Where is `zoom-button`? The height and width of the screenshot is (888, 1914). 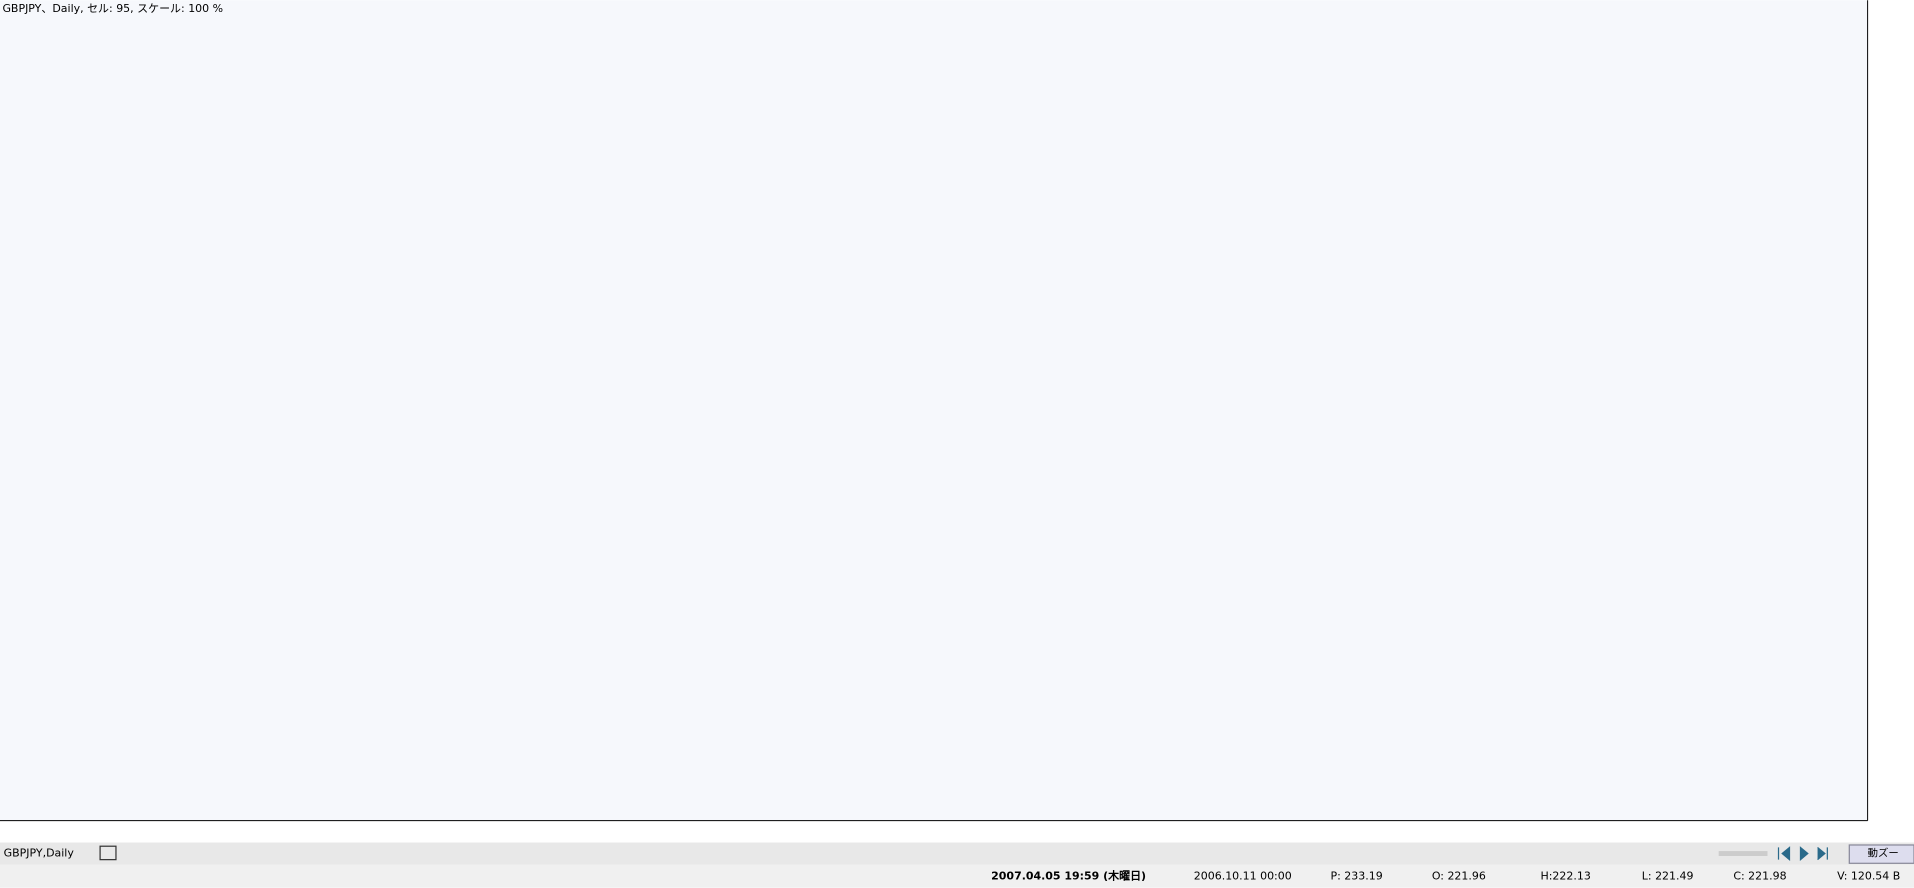 zoom-button is located at coordinates (1881, 854).